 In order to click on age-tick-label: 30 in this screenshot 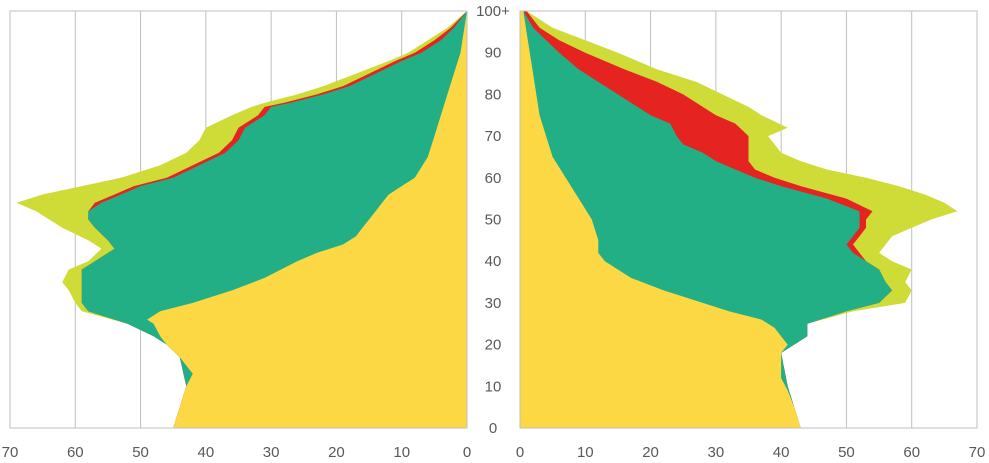, I will do `click(493, 303)`.